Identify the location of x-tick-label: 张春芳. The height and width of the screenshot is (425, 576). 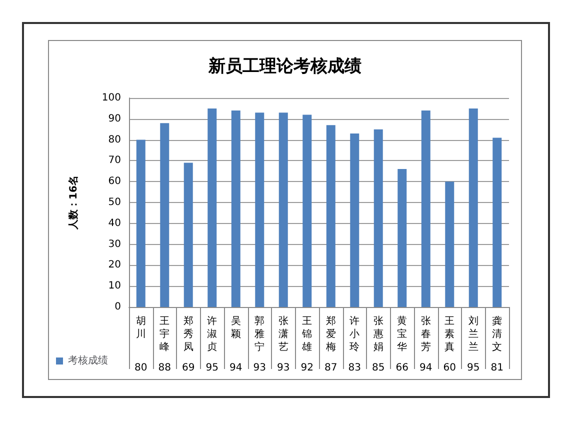
(425, 334).